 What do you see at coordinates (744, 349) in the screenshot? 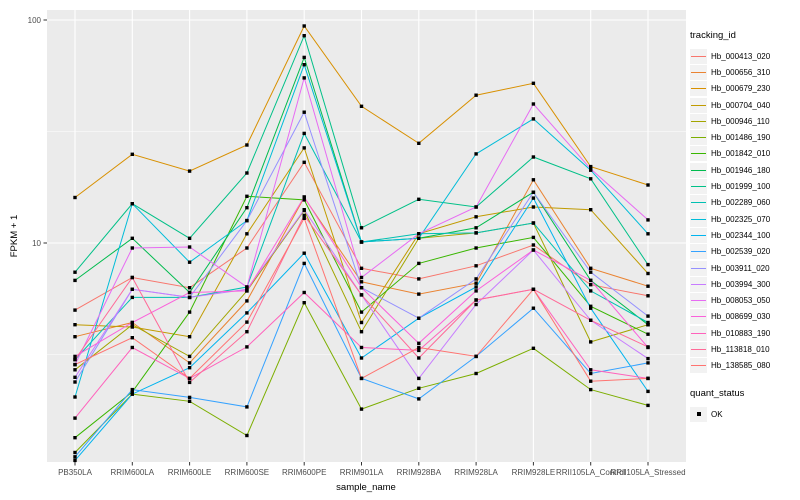
I see `legend-entry-Hb_113818_010: Hb_113818_010` at bounding box center [744, 349].